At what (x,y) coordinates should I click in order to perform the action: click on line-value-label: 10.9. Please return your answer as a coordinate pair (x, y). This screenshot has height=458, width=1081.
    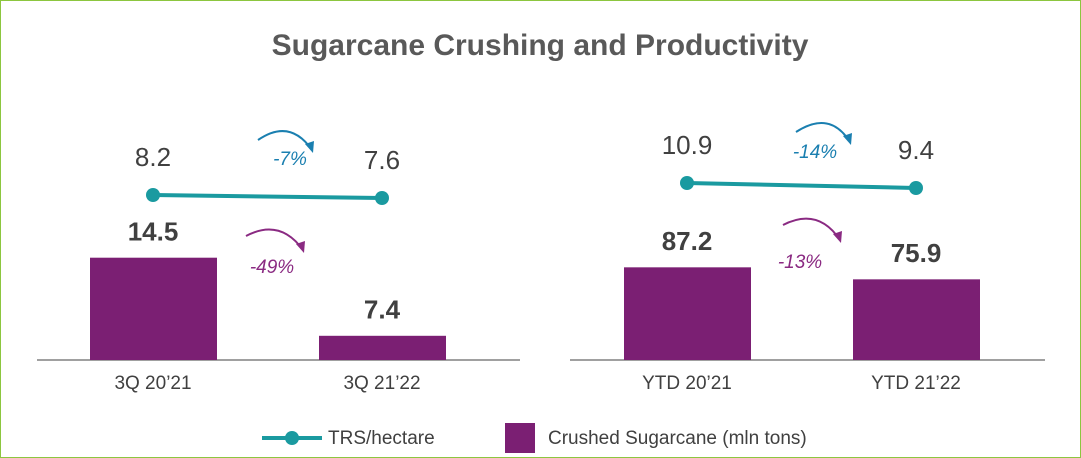
    Looking at the image, I should click on (687, 145).